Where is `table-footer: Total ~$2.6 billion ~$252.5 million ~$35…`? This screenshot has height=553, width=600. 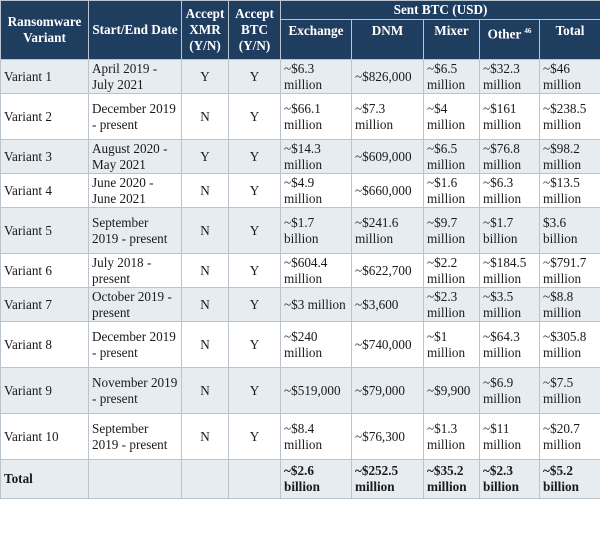
table-footer: Total ~$2.6 billion ~$252.5 million ~$35… is located at coordinates (300, 479).